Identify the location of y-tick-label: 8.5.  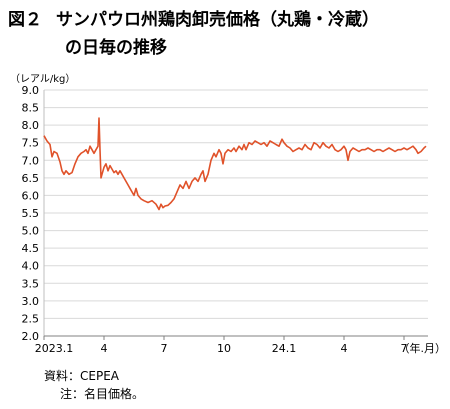
(31, 108).